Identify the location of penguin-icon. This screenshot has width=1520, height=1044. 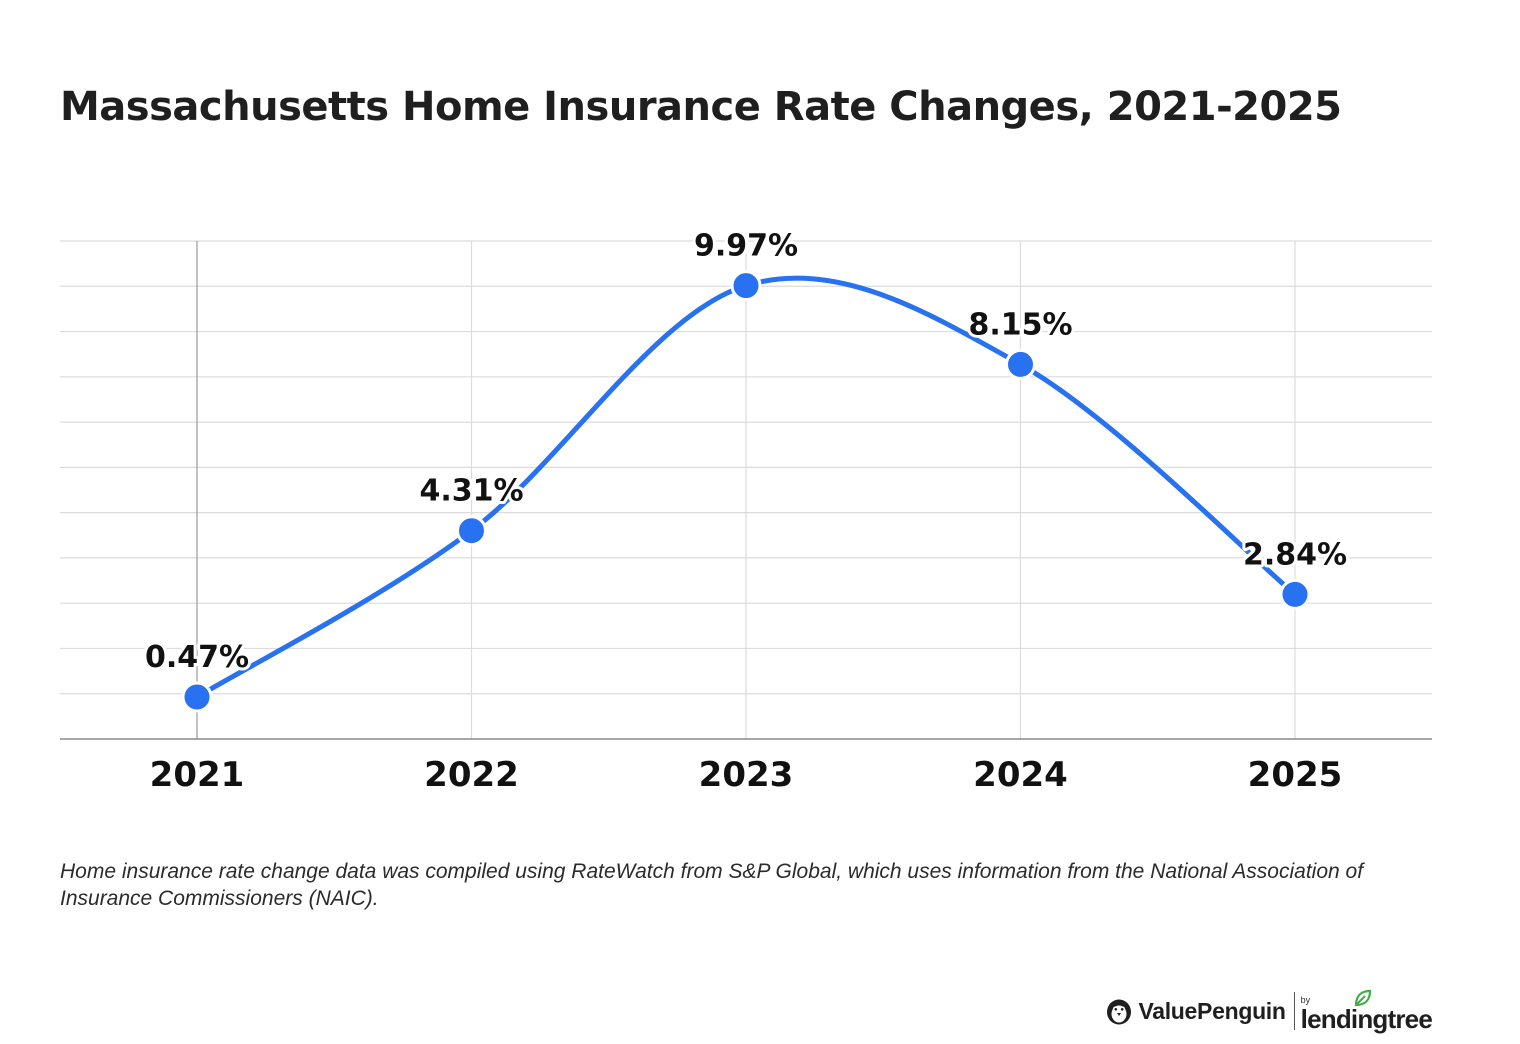
(1119, 1012).